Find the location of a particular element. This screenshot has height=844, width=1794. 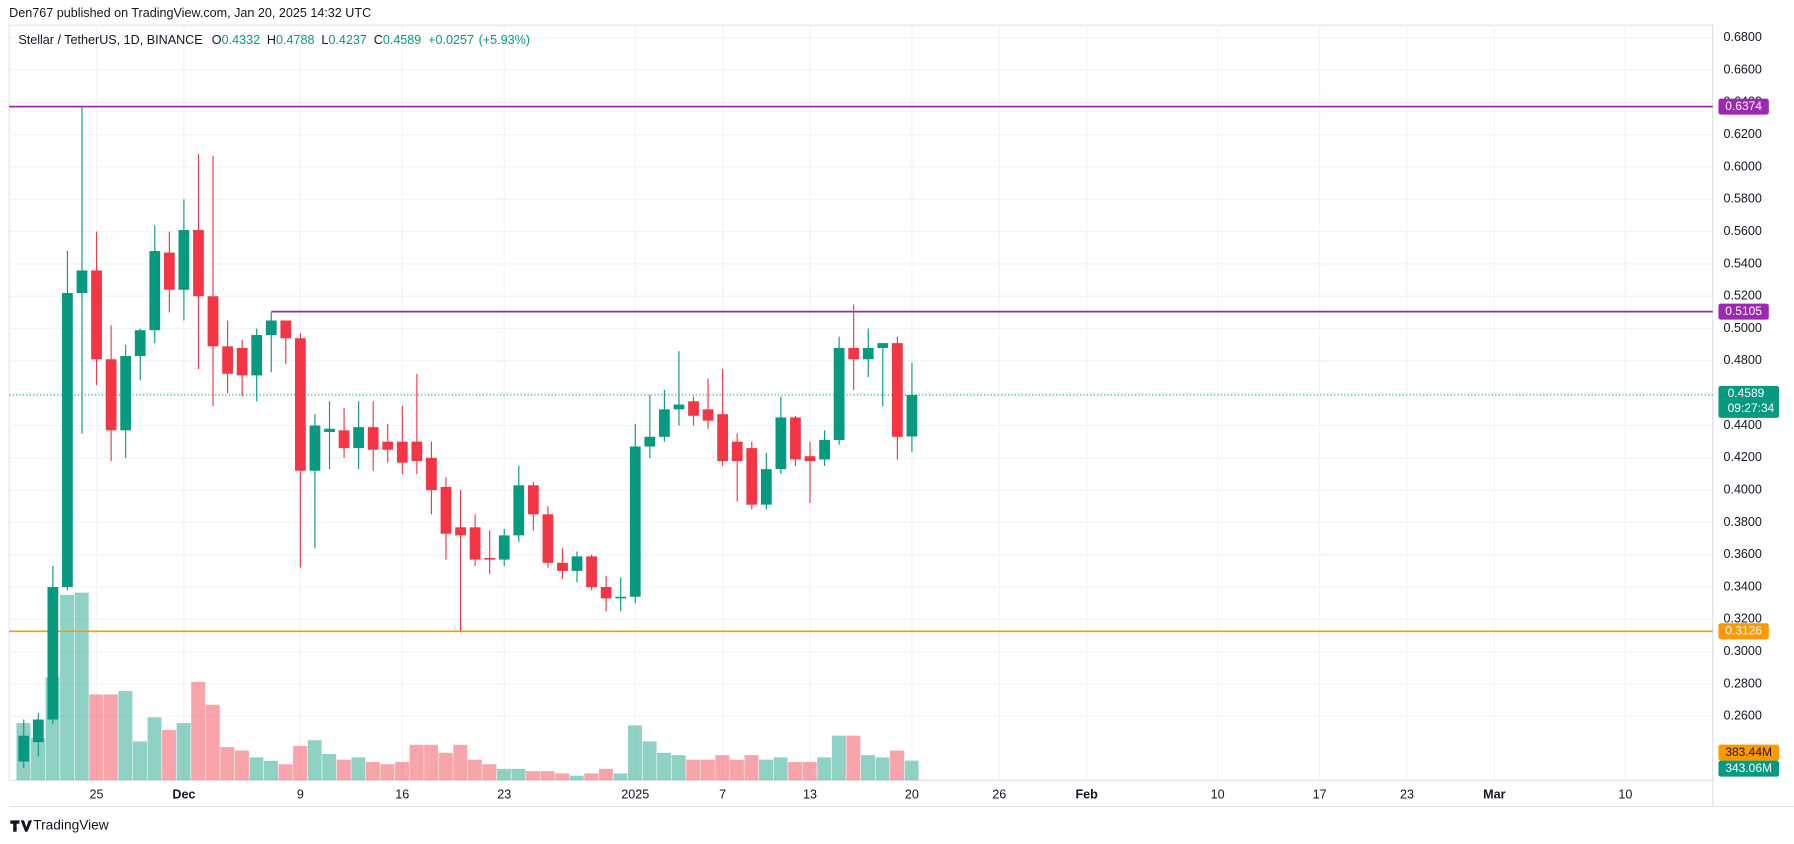

x-tick-label: 7 is located at coordinates (722, 794).